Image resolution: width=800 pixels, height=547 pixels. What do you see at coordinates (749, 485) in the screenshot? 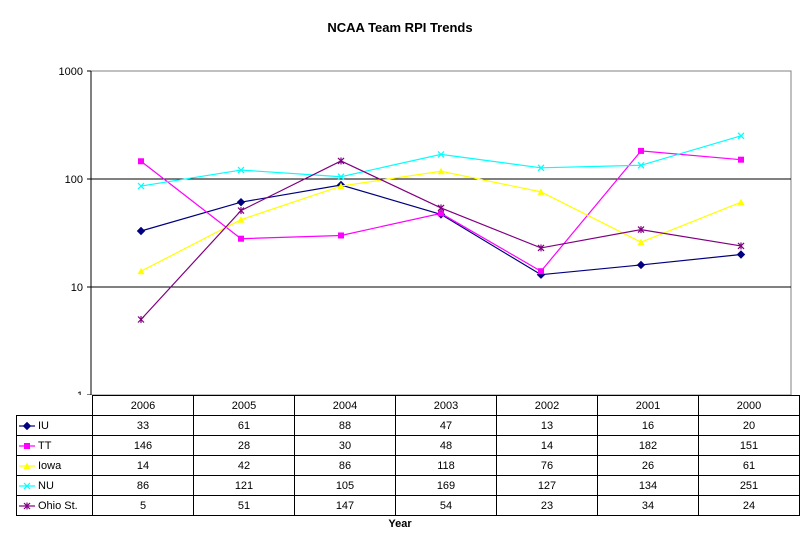
I see `data-label: 251` at bounding box center [749, 485].